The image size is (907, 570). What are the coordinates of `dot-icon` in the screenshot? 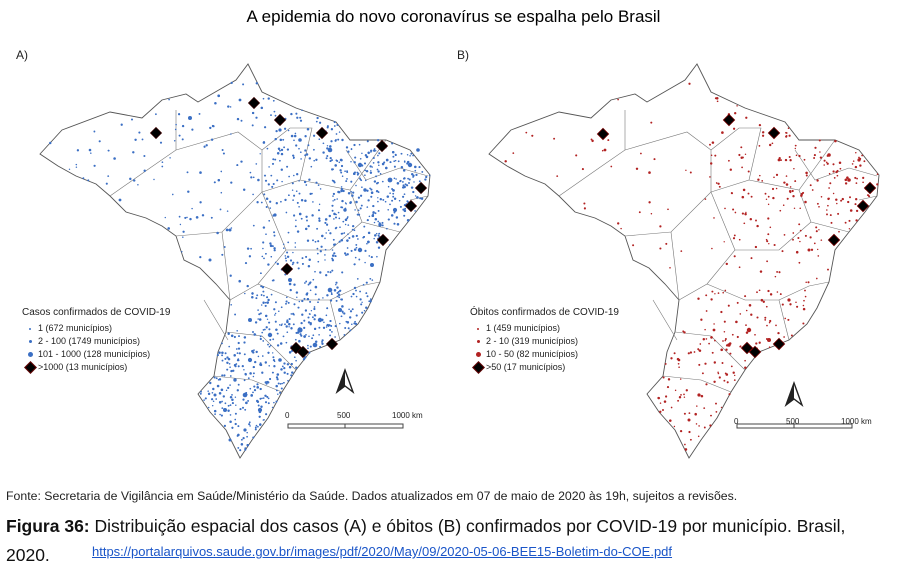 It's located at (30, 341).